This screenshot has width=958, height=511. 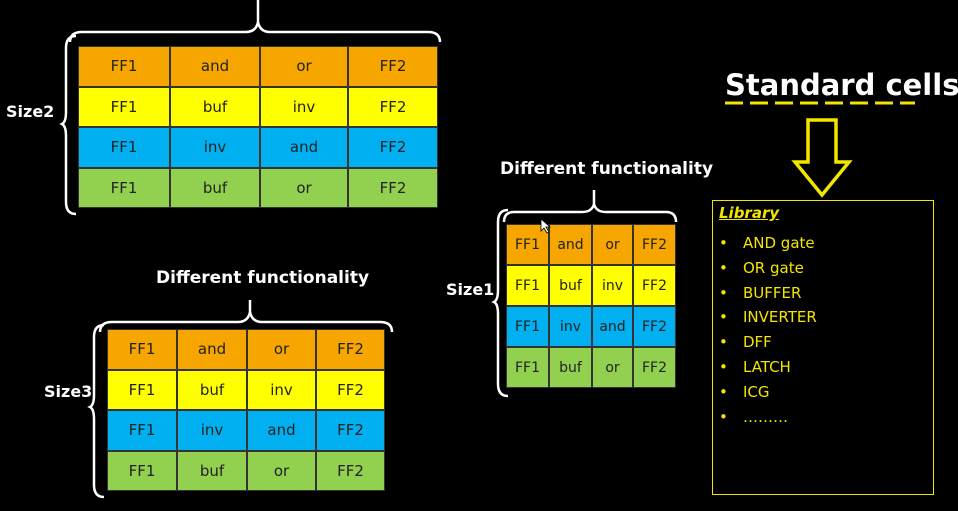 I want to click on library-item: • AND gate, so click(x=768, y=243).